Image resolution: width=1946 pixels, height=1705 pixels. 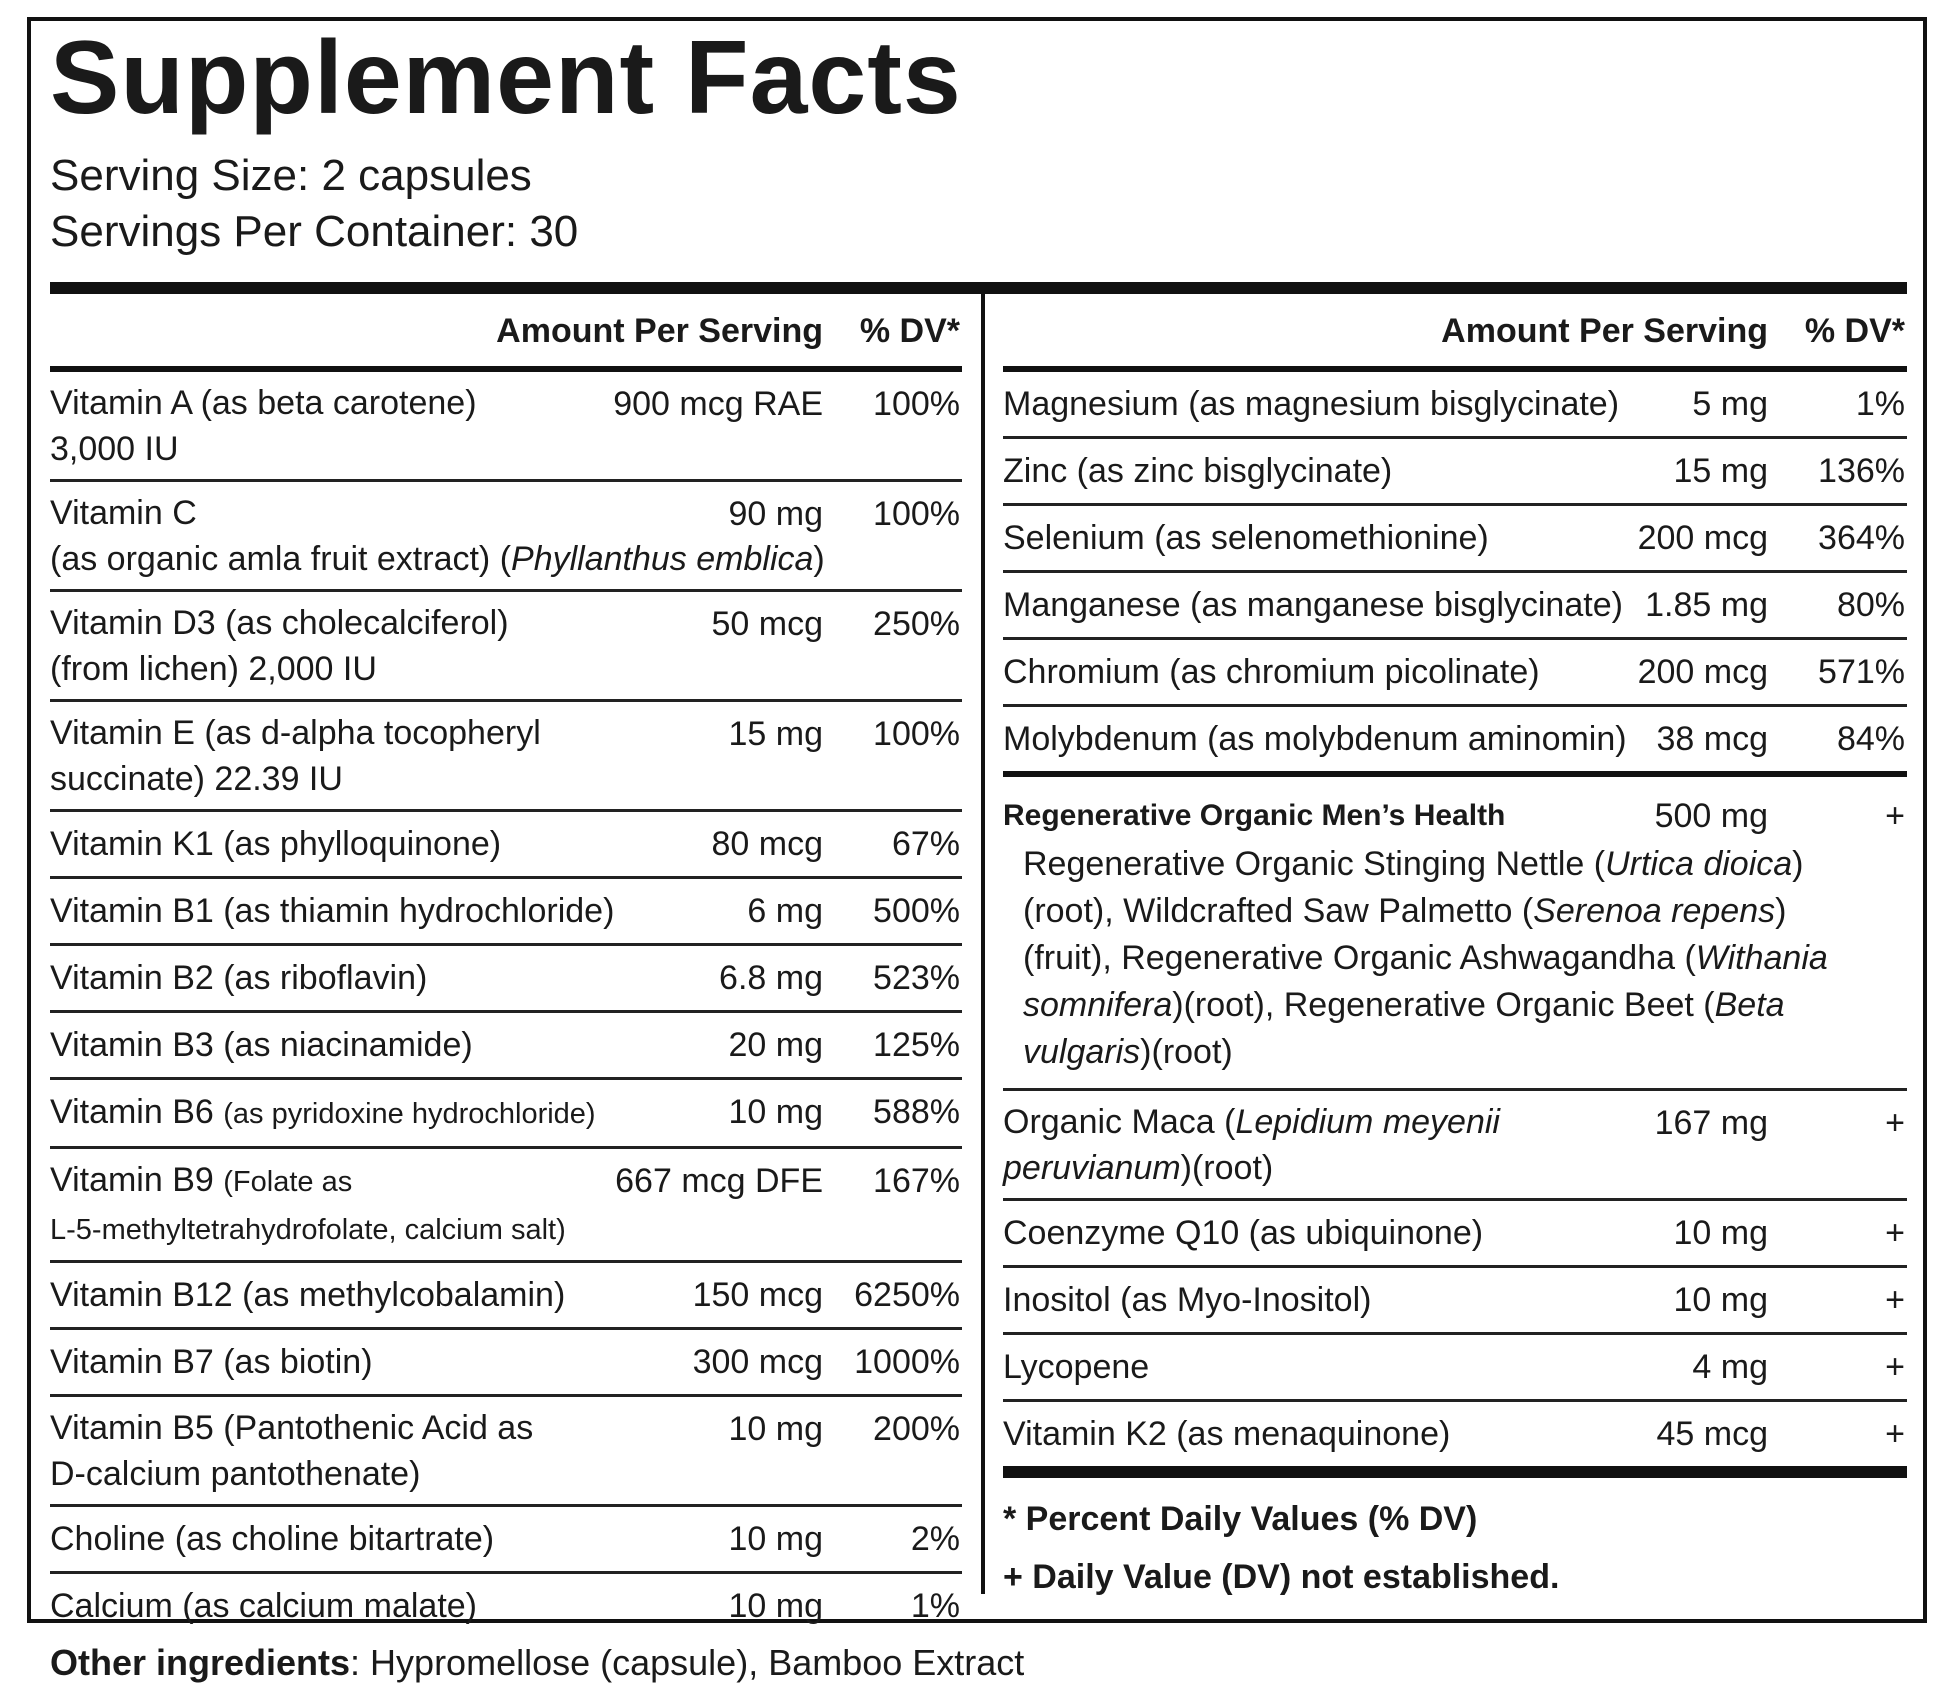 I want to click on text-segment: (as organic amla fruit extract) (, so click(x=281, y=559).